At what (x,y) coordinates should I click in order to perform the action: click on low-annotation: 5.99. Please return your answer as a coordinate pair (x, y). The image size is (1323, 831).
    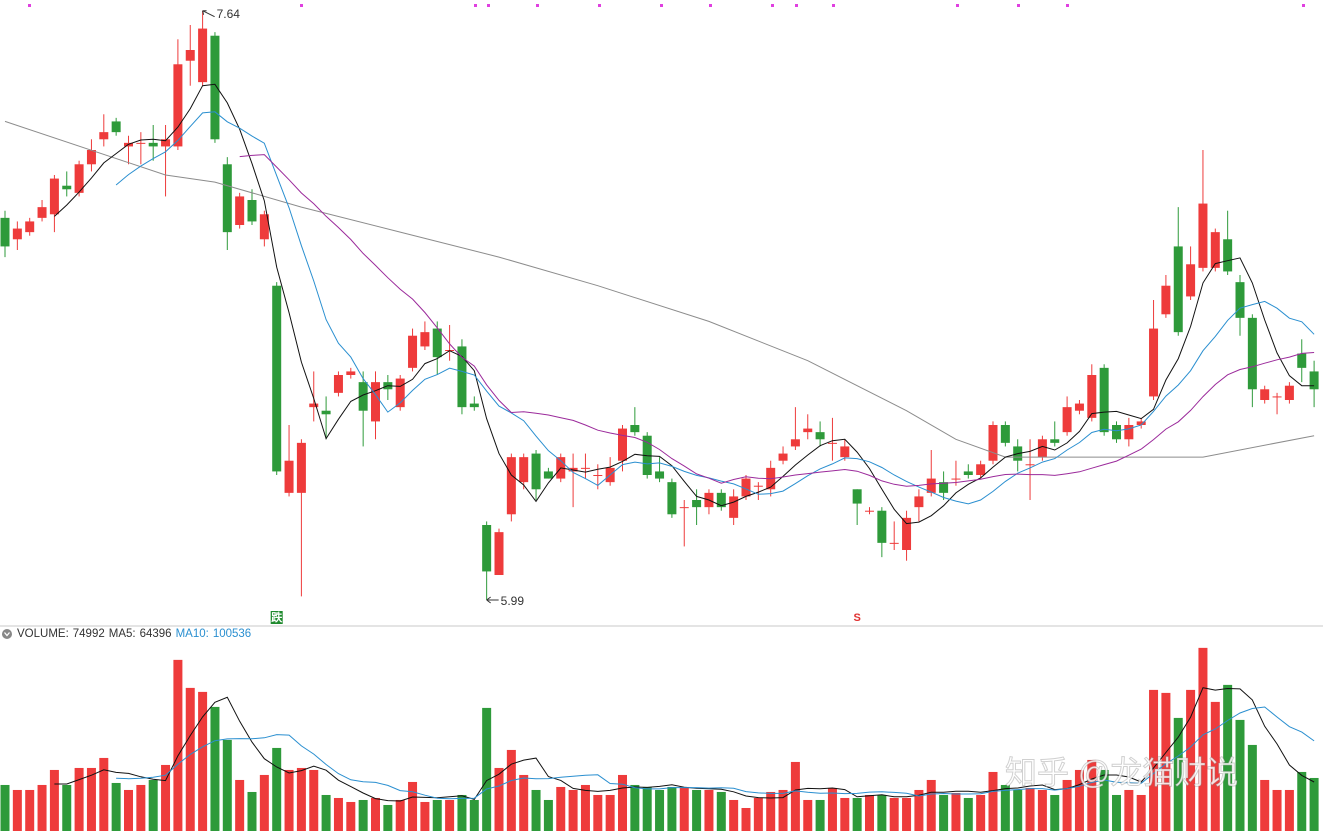
    Looking at the image, I should click on (513, 601).